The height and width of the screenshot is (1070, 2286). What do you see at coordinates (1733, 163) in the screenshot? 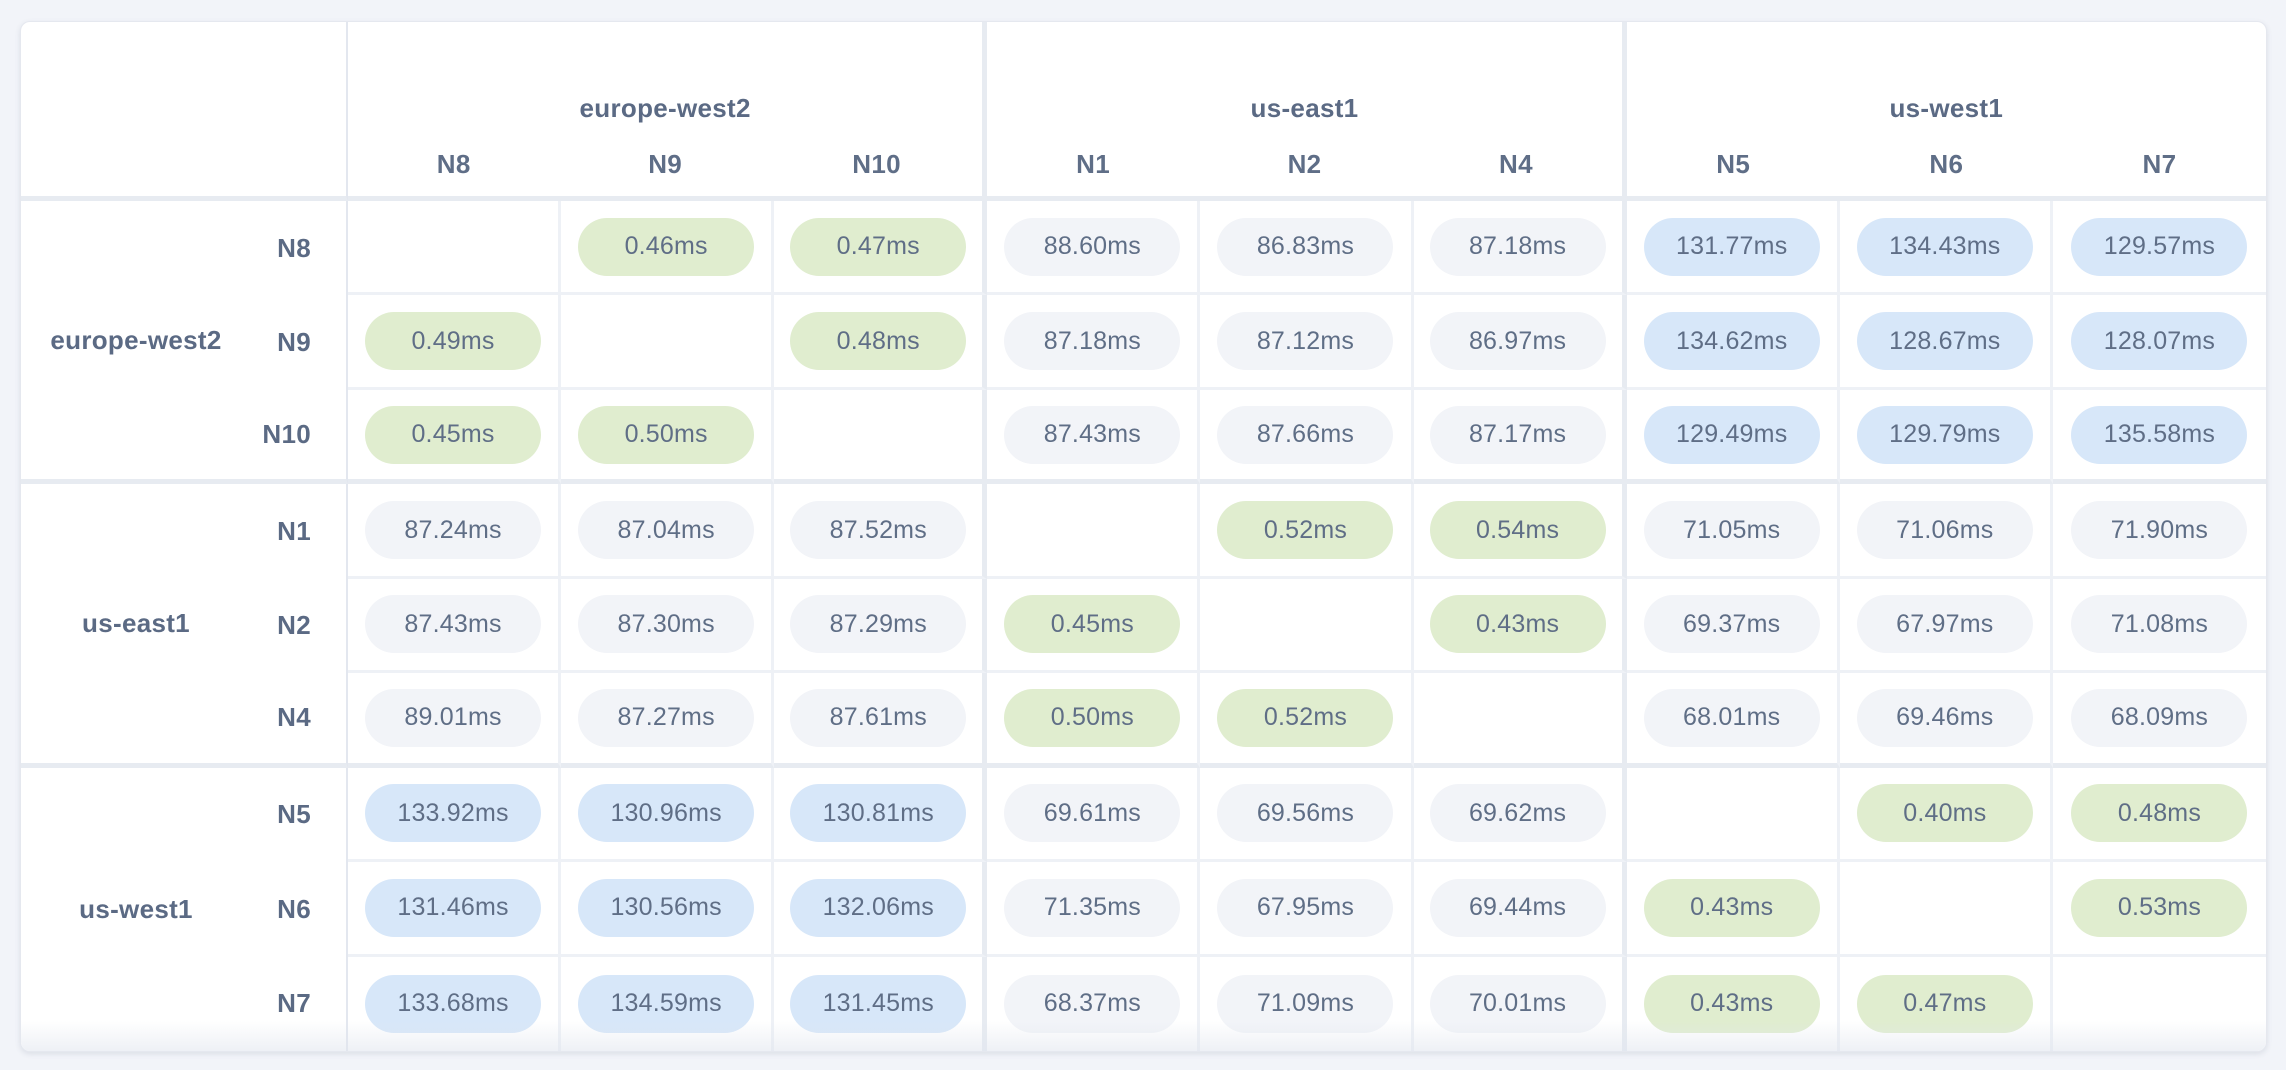
I see `column-node-header: N5` at bounding box center [1733, 163].